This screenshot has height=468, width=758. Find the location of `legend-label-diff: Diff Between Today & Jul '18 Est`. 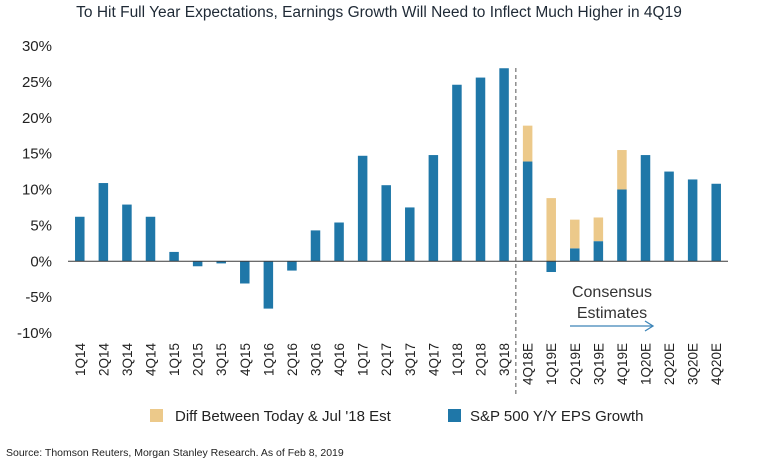

legend-label-diff: Diff Between Today & Jul '18 Est is located at coordinates (283, 416).